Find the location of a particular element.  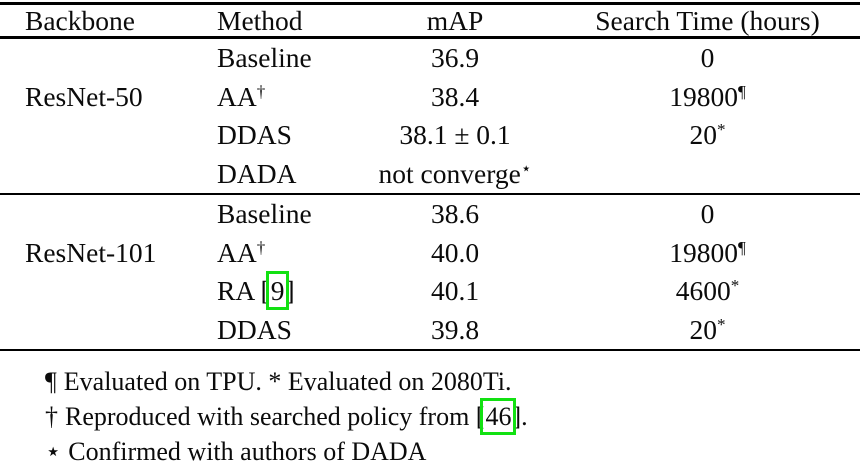

map-cell: 36.9 is located at coordinates (455, 57).